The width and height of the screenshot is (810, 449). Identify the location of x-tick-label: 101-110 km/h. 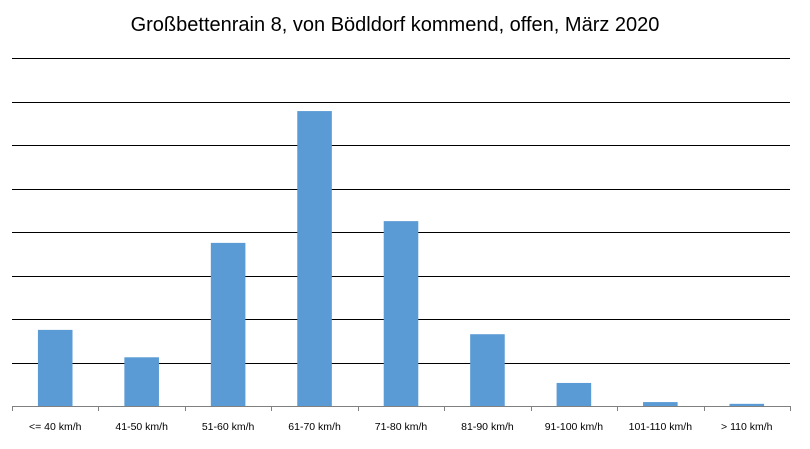
(661, 427).